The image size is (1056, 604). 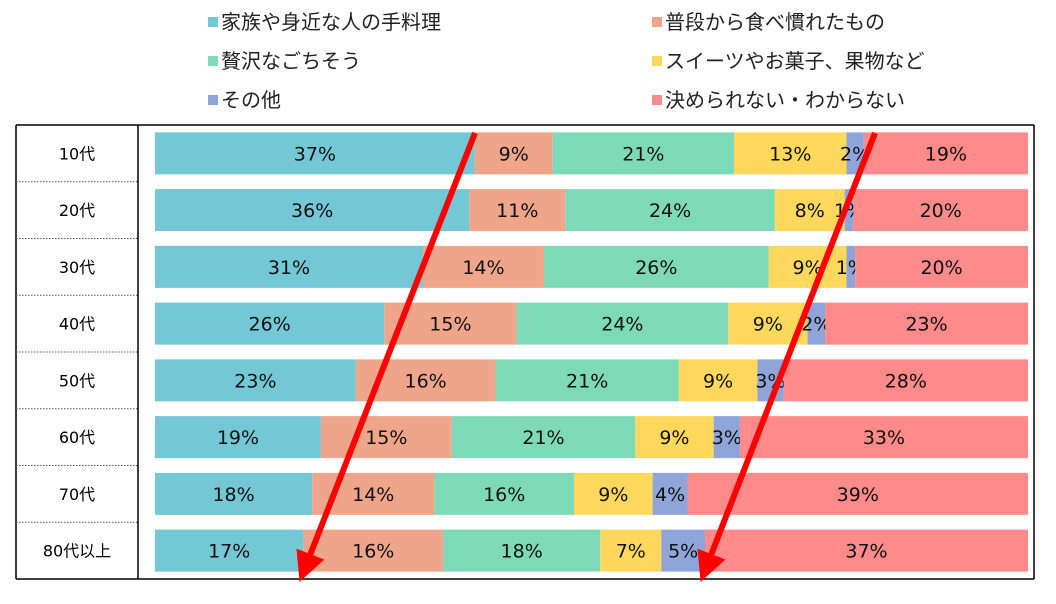 I want to click on data-label: 7%, so click(x=631, y=552).